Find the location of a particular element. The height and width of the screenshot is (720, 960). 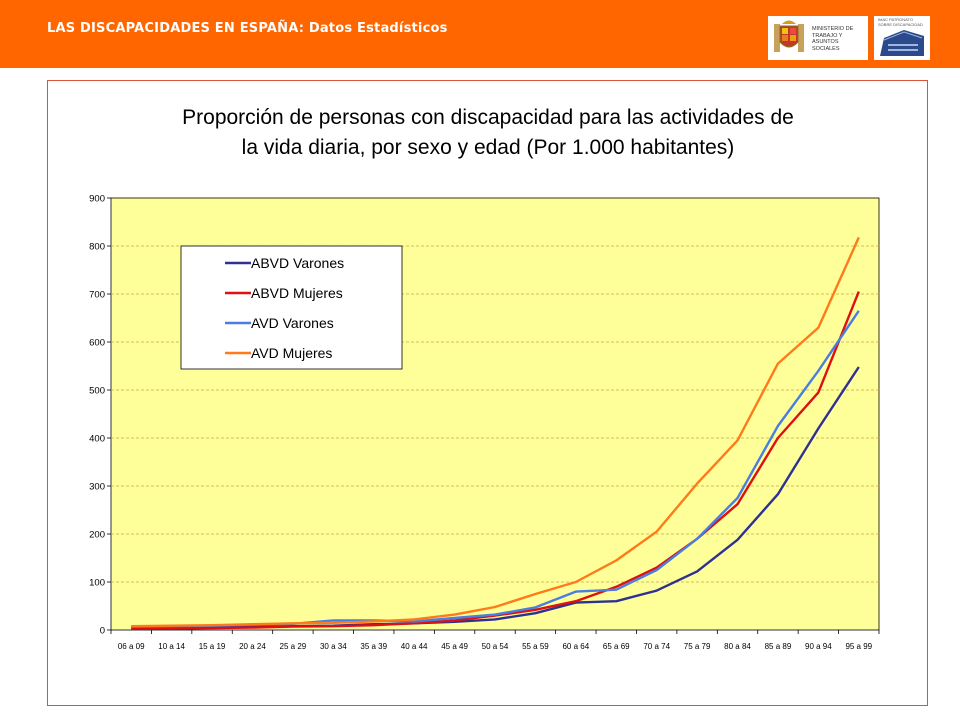

imserso-logo: IMAC PATRONATO SOBRE DISCAPACIDAD is located at coordinates (902, 38).